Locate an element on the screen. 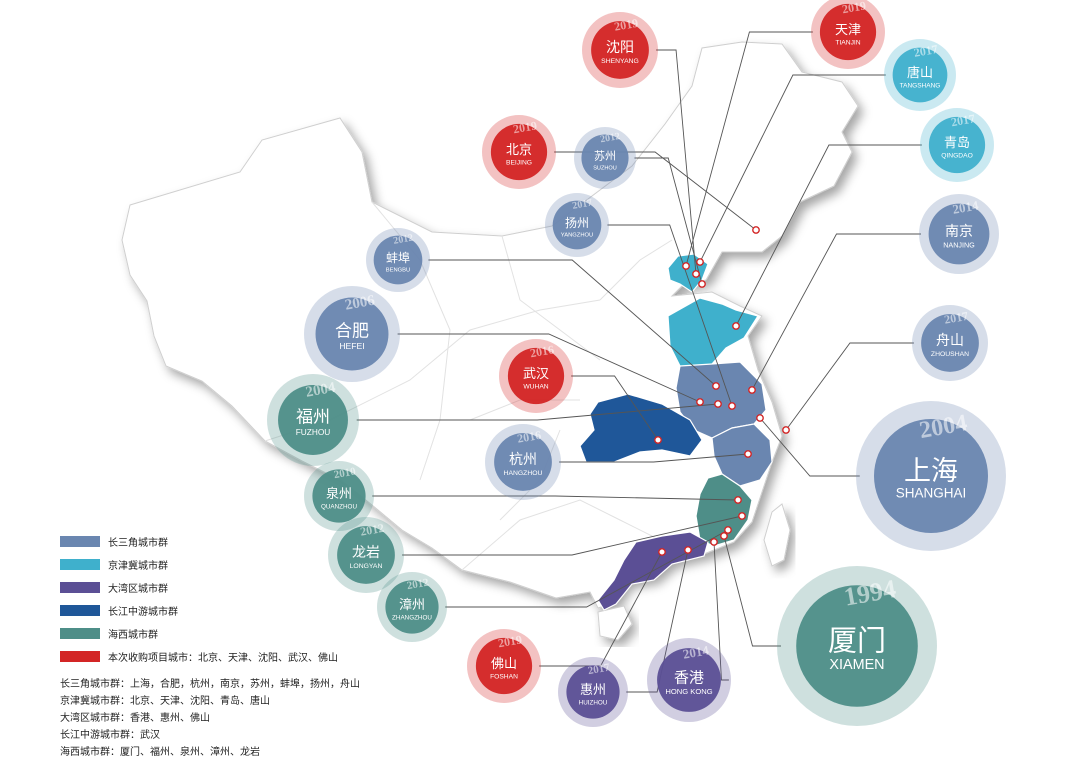 This screenshot has width=1080, height=784. city-bubble-foshan: 2019 佛山 FOSHAN is located at coordinates (504, 666).